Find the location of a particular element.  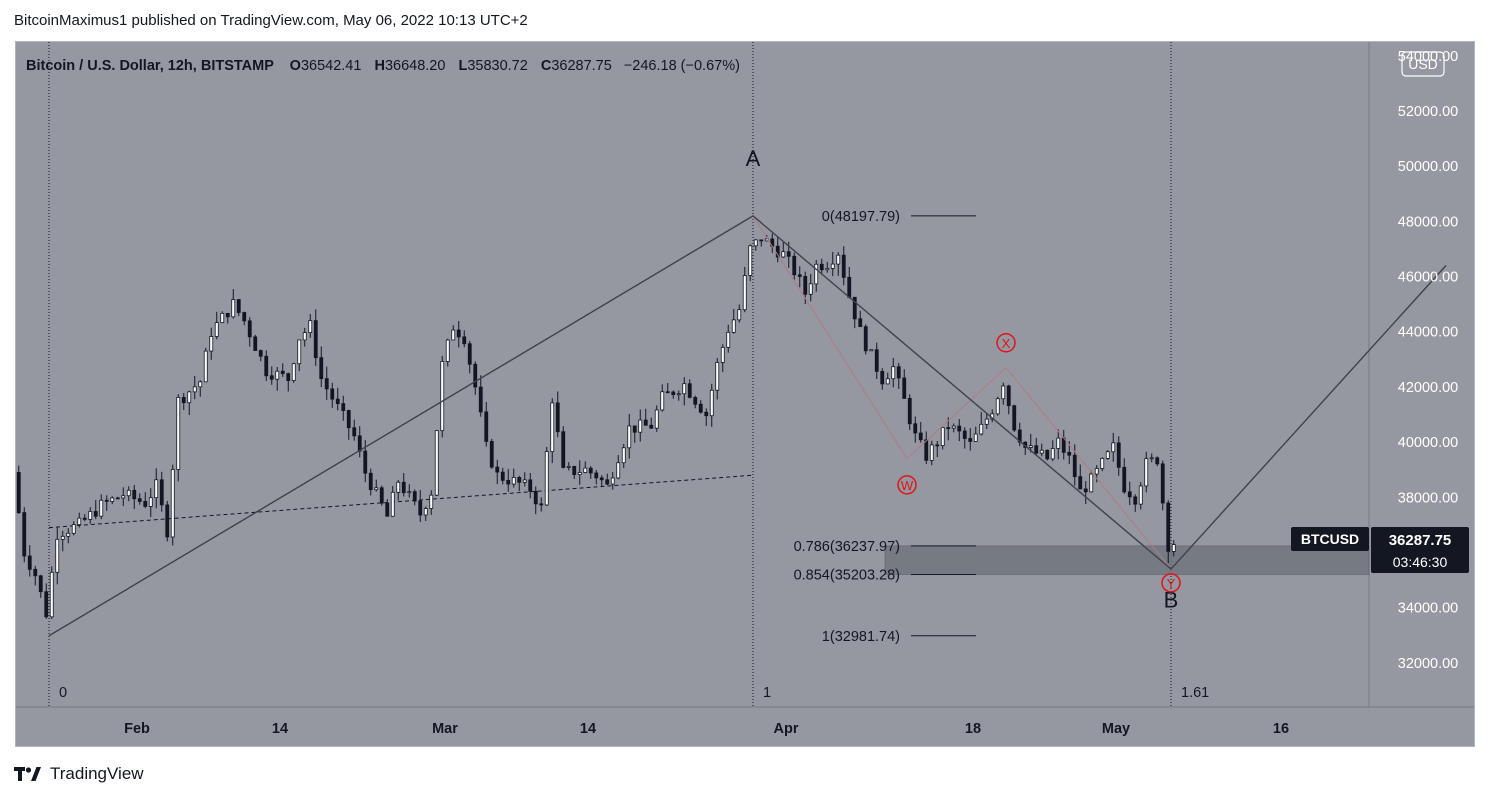

currency-button: USD is located at coordinates (1423, 64).